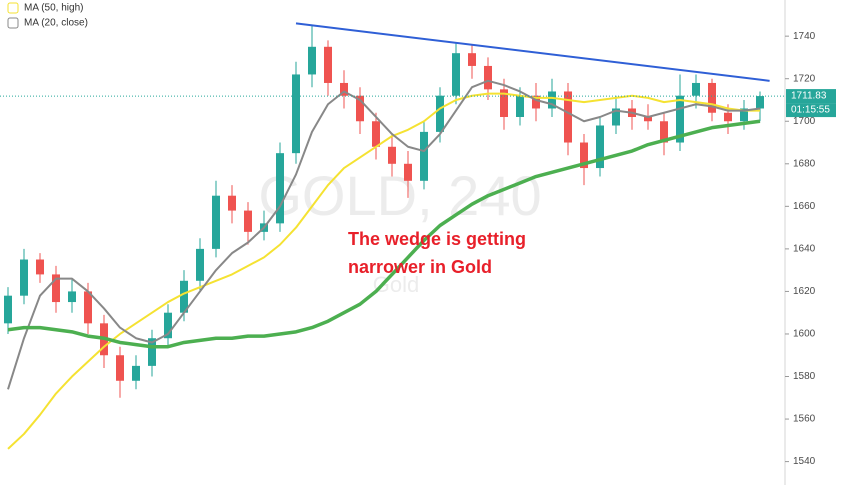 The image size is (852, 485). What do you see at coordinates (804, 334) in the screenshot?
I see `y-tick-label: 1600` at bounding box center [804, 334].